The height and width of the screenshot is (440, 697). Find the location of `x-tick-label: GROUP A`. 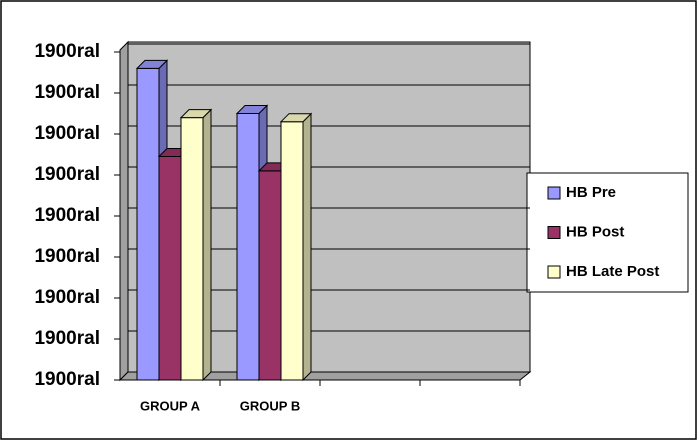

x-tick-label: GROUP A is located at coordinates (170, 405).